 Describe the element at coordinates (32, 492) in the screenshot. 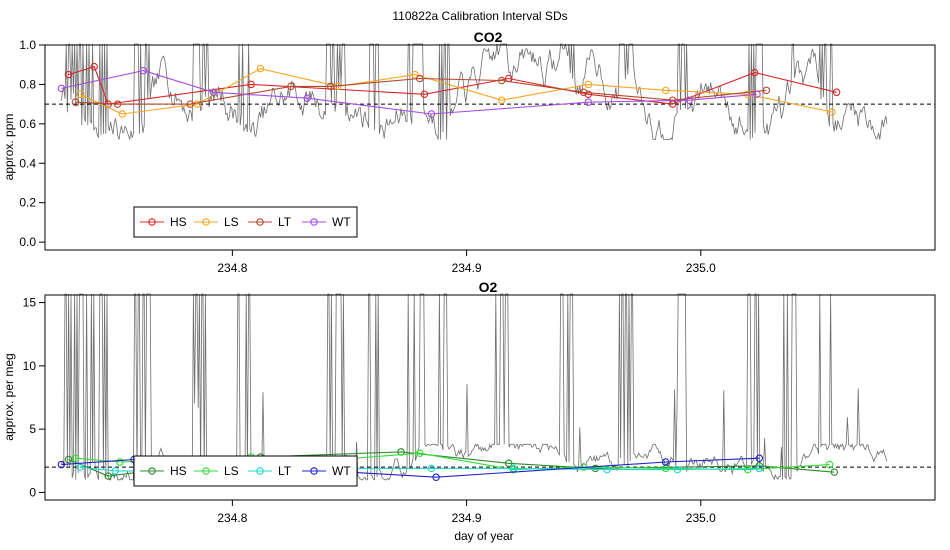

I see `o2-ytick-label: 0` at that location.